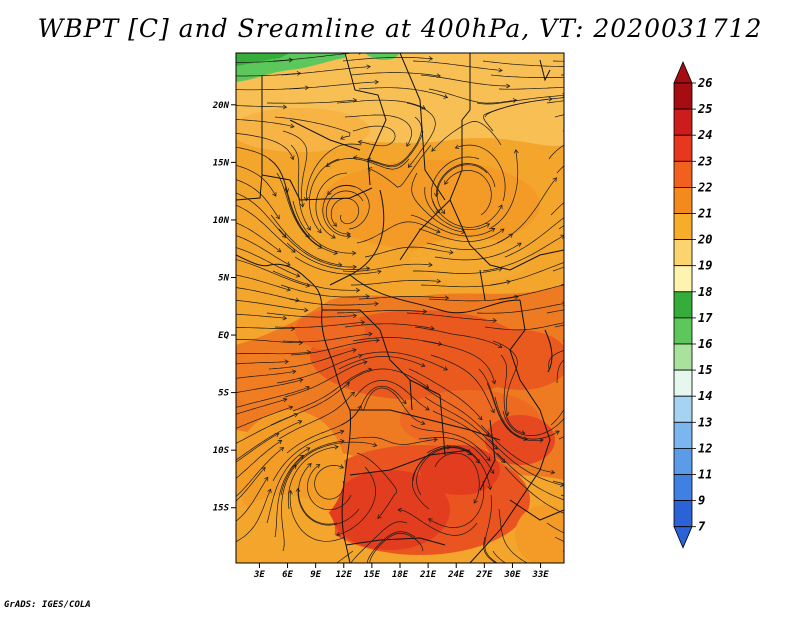 The height and width of the screenshot is (618, 800). What do you see at coordinates (683, 537) in the screenshot?
I see `colorbar-bottom-arrow` at bounding box center [683, 537].